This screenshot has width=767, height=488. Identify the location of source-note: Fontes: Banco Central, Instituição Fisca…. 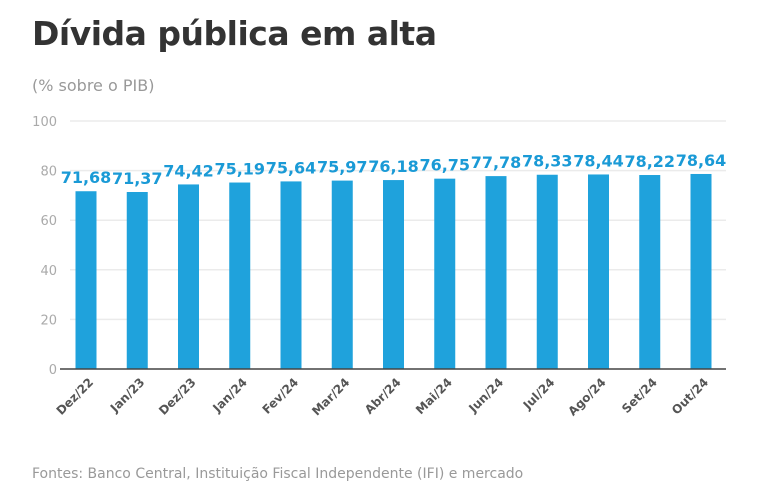
(278, 474).